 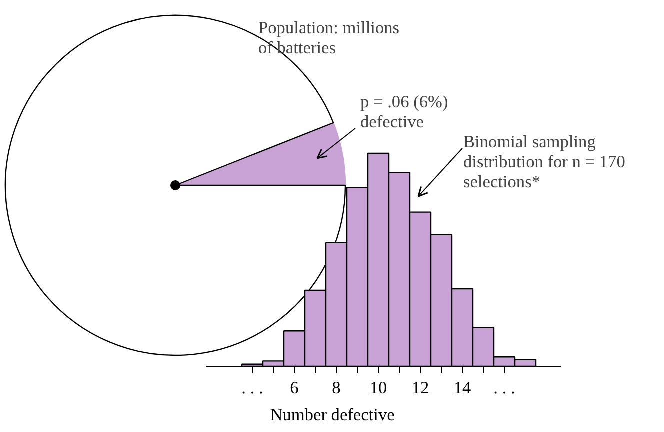 What do you see at coordinates (329, 38) in the screenshot?
I see `text: Population: millions of batteries` at bounding box center [329, 38].